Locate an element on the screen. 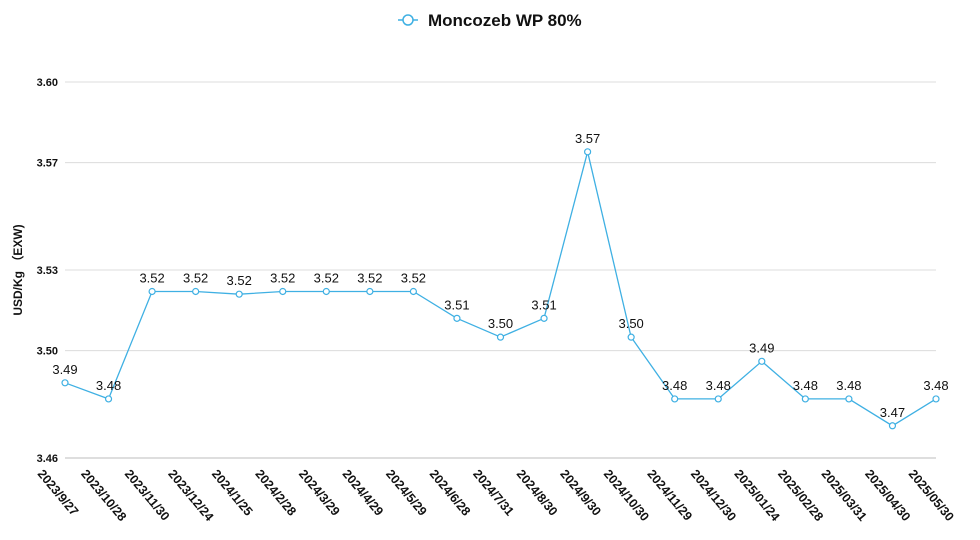  y-tick-label: 3.60 is located at coordinates (47, 83).